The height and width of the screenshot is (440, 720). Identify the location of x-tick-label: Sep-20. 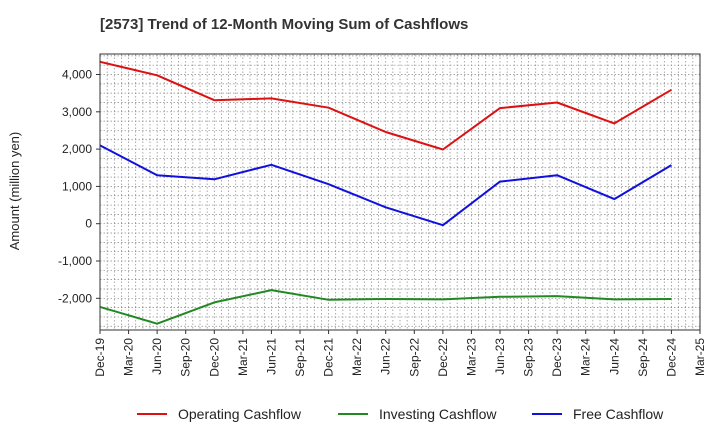
(186, 357).